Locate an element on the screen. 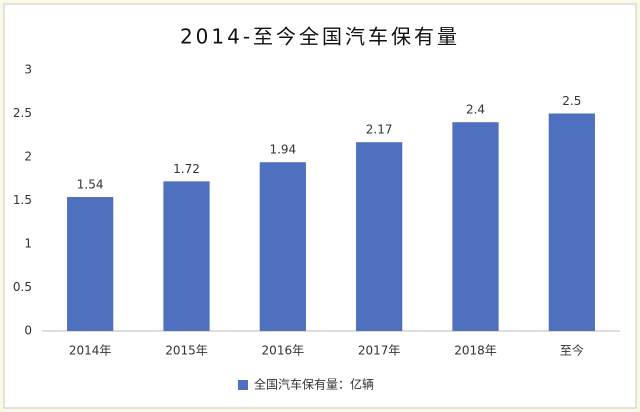 The height and width of the screenshot is (412, 640). y-tick-label: 2.5 is located at coordinates (22, 113).